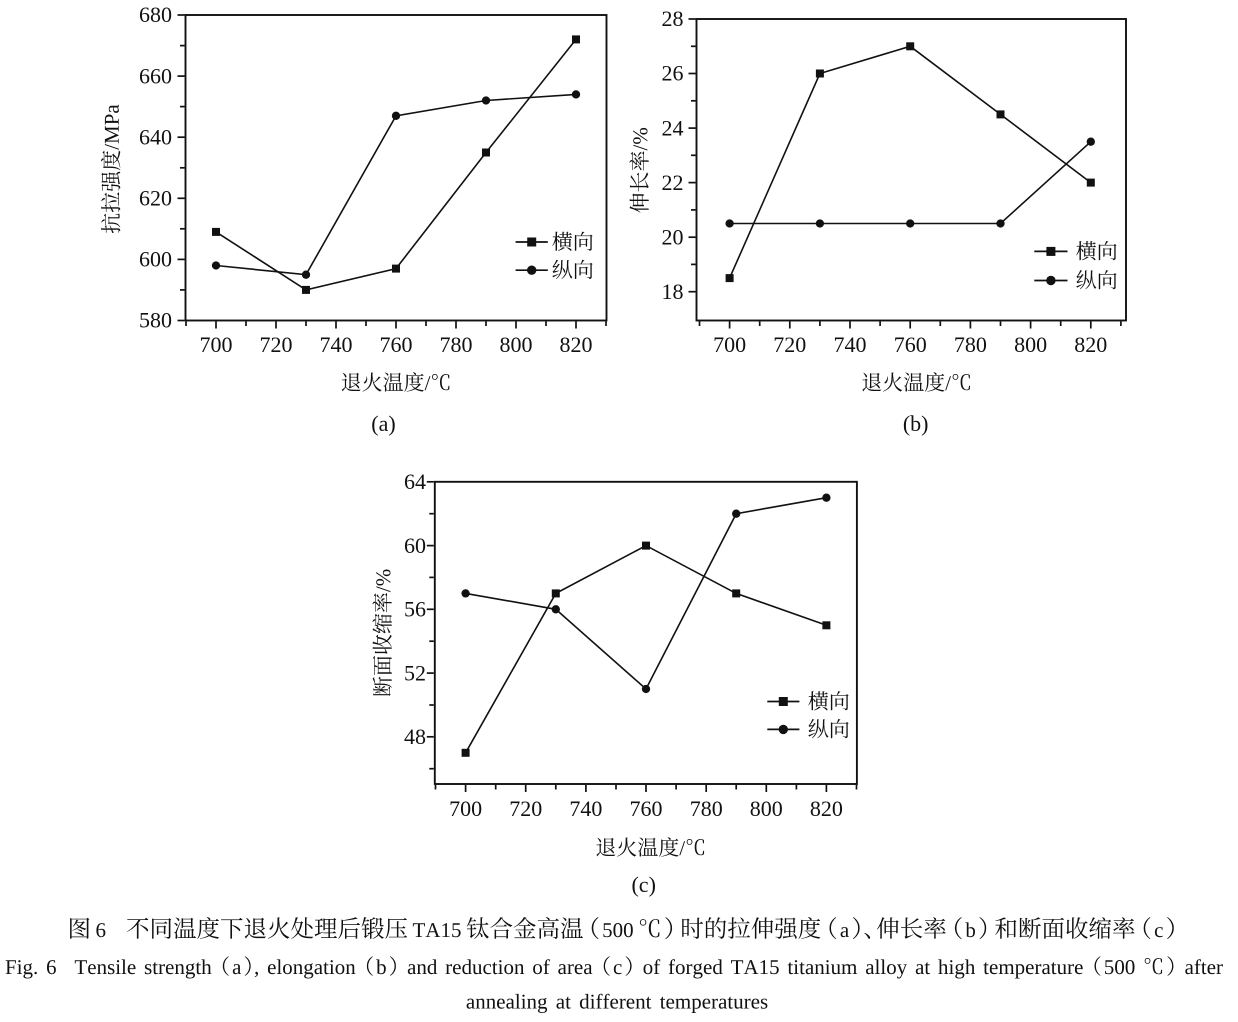  Describe the element at coordinates (415, 609) in the screenshot. I see `svg-text: 56` at that location.